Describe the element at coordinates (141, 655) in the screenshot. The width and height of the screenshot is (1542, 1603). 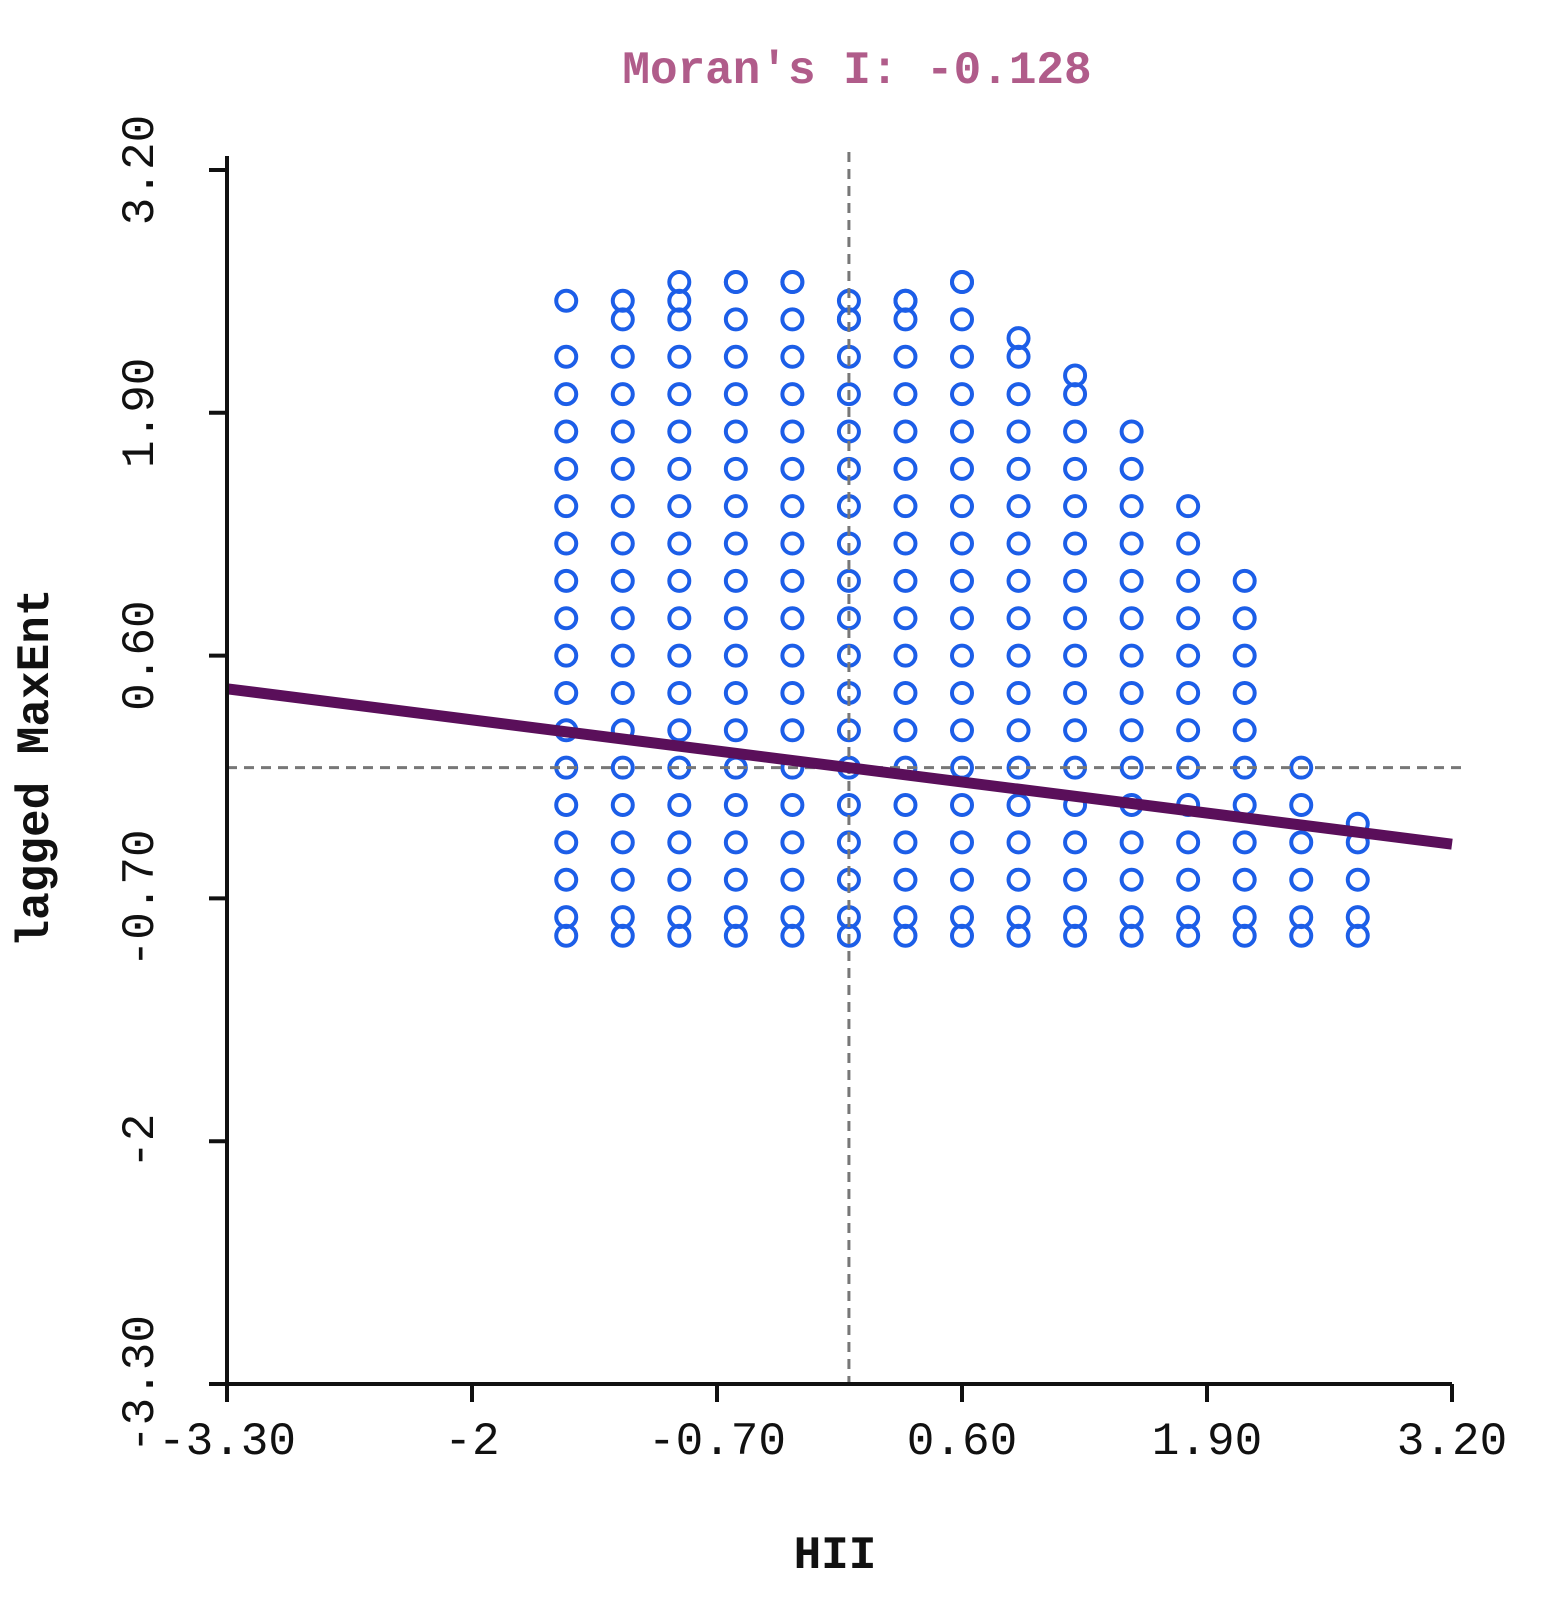
I see `y-tick-label: 0.60` at that location.